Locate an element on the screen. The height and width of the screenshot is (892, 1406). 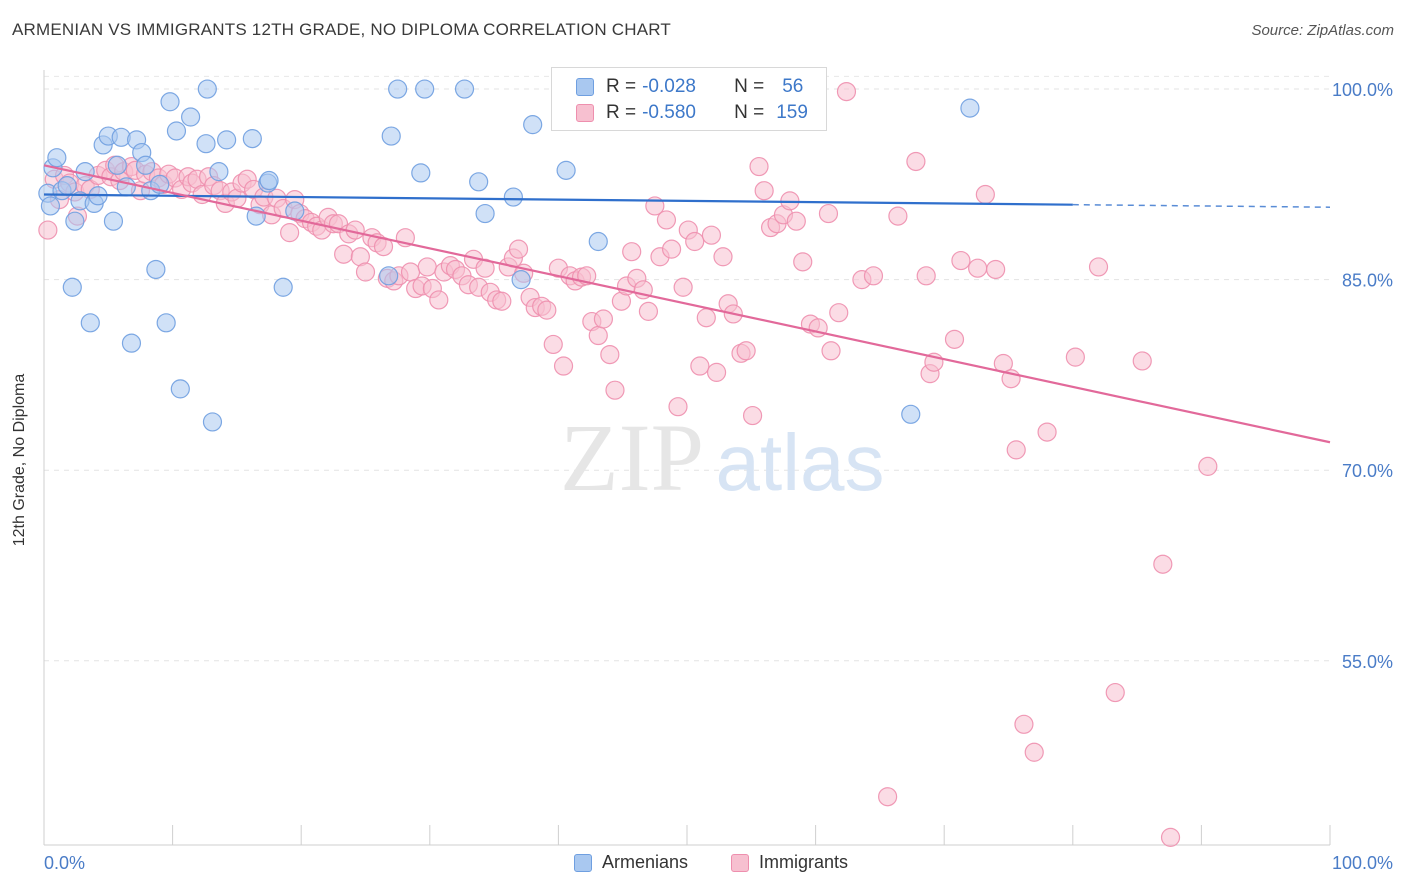
zipatlas-watermark: ZIP atlas is located at coordinates (722, 457).